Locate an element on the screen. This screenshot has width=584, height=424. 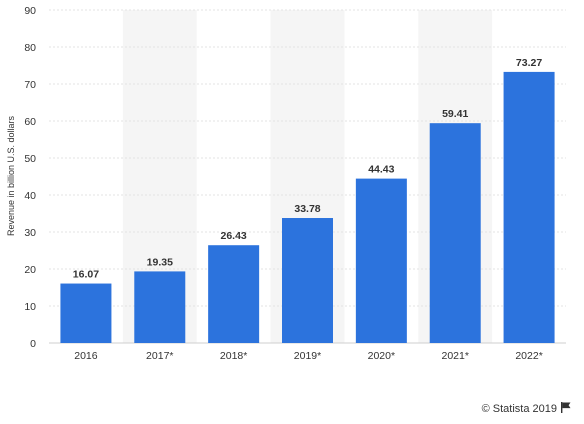
x-tick-label: 2019* is located at coordinates (307, 356).